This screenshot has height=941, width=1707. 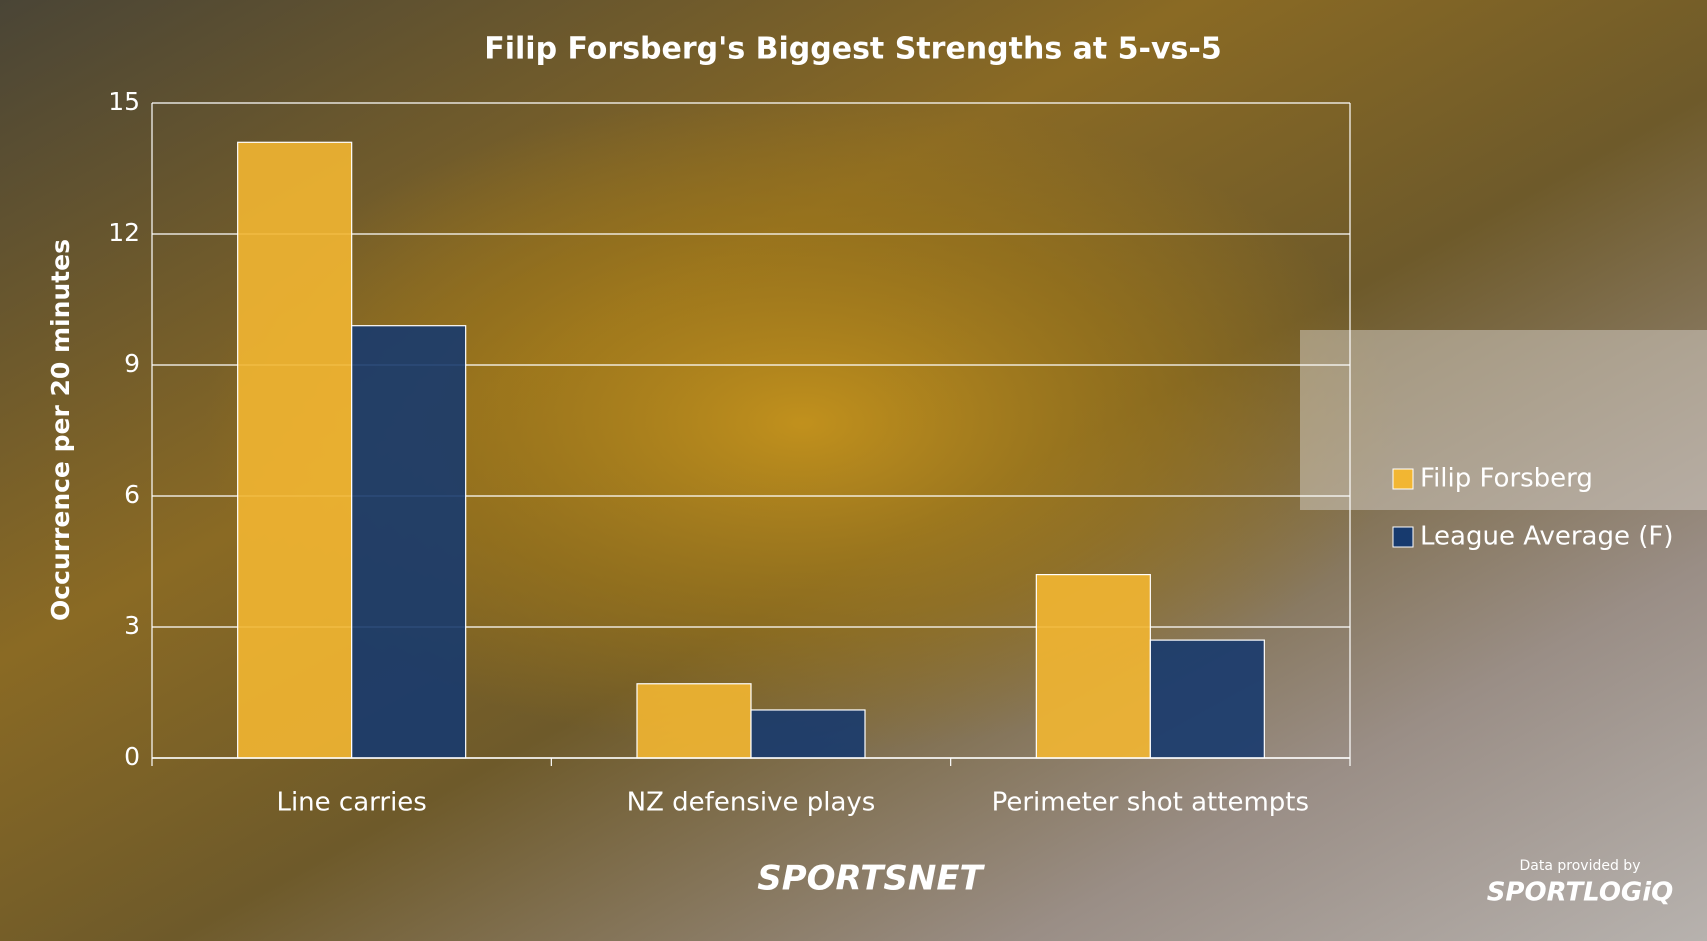 I want to click on data-note: Data provided by, so click(x=1580, y=866).